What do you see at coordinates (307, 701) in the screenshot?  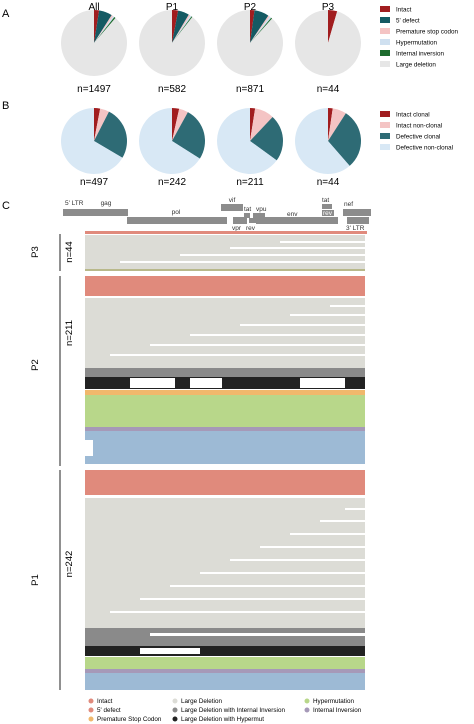 I see `legend-c-dot-hypermut` at bounding box center [307, 701].